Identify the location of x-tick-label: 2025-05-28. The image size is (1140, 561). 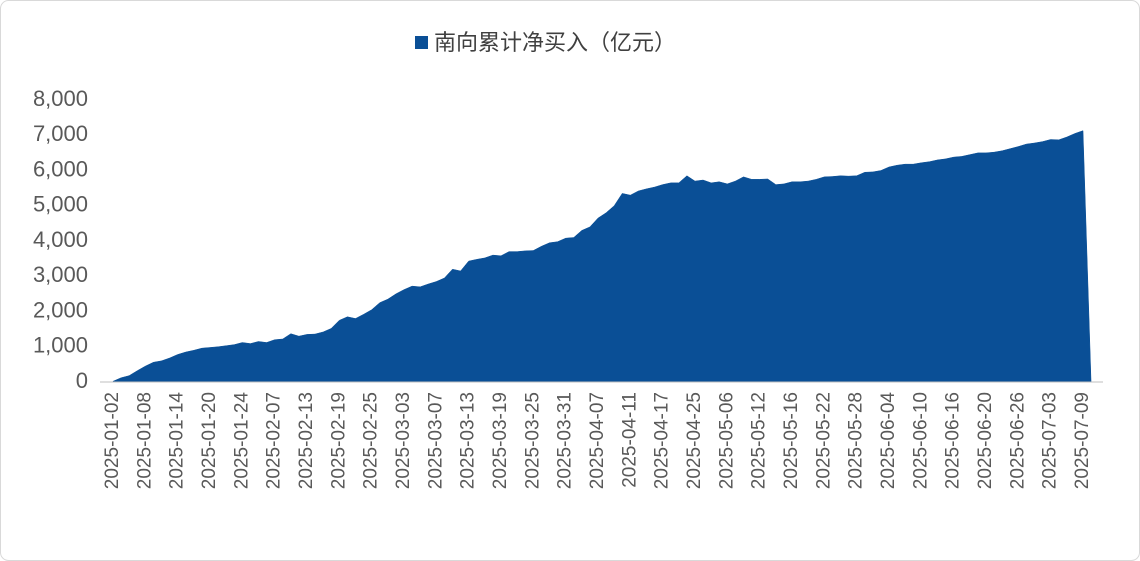
(856, 440).